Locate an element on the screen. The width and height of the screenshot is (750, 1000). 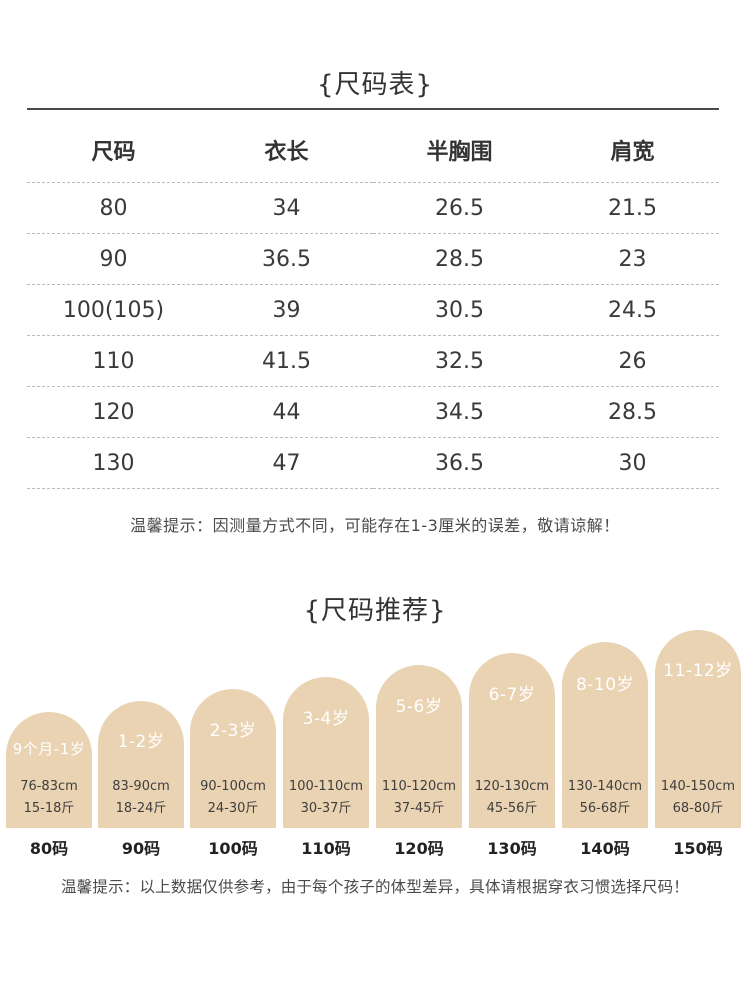
table-row: 130 47 36.5 30 is located at coordinates (373, 463).